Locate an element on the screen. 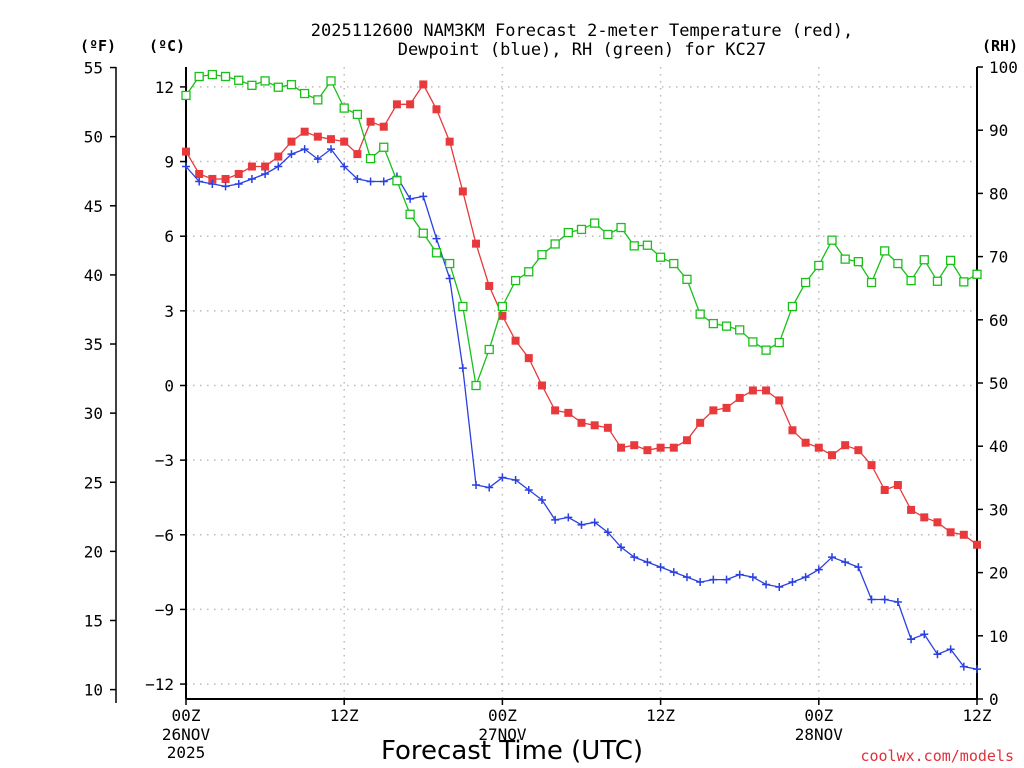  rh-axis-label: (RH) is located at coordinates (1000, 46).